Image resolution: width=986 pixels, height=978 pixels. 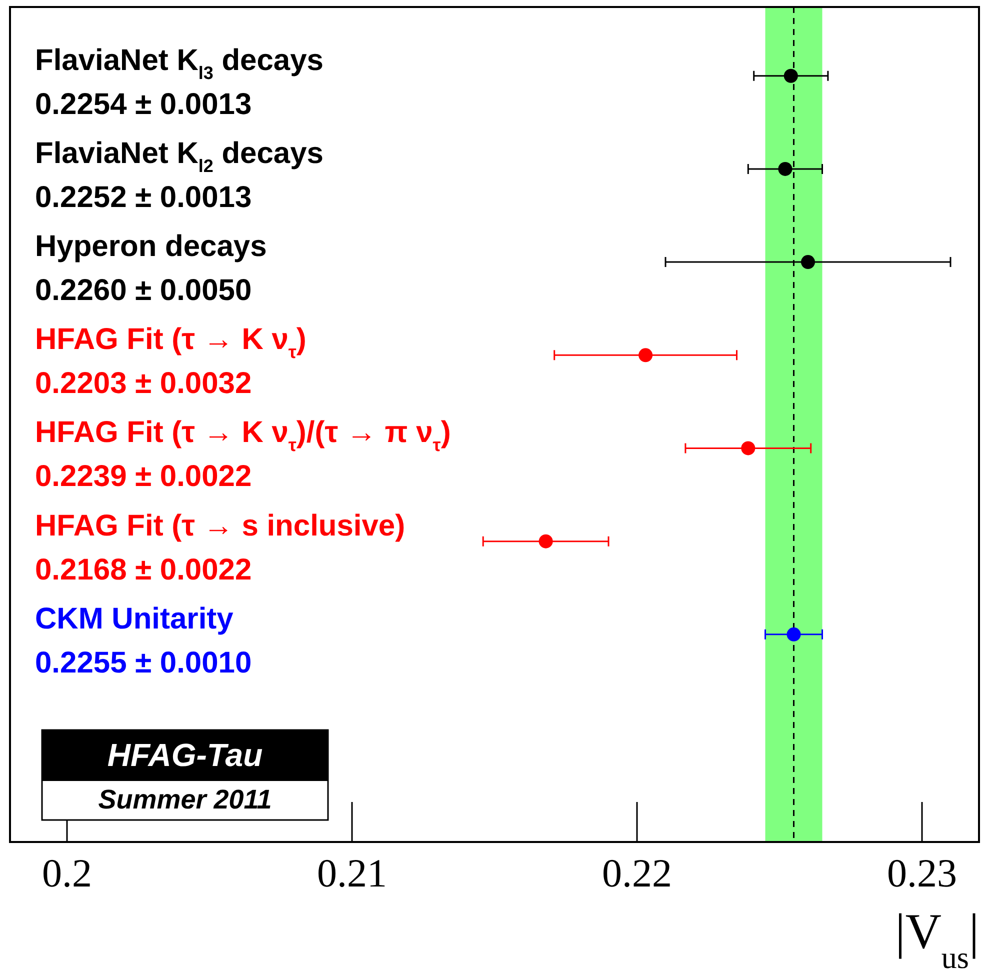 I want to click on x-tick-label: 0.21, so click(x=352, y=873).